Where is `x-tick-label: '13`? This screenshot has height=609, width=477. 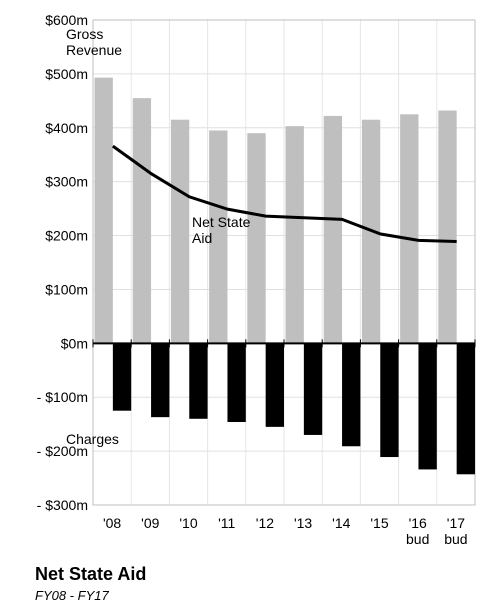
x-tick-label: '13 is located at coordinates (303, 523).